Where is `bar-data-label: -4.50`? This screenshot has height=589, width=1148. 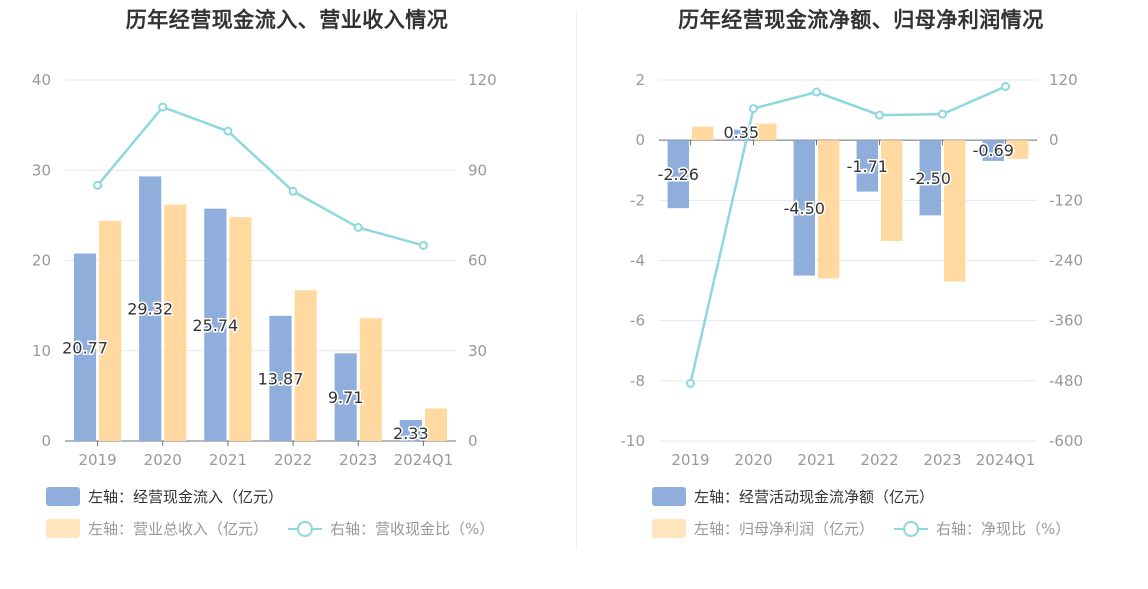 bar-data-label: -4.50 is located at coordinates (804, 208).